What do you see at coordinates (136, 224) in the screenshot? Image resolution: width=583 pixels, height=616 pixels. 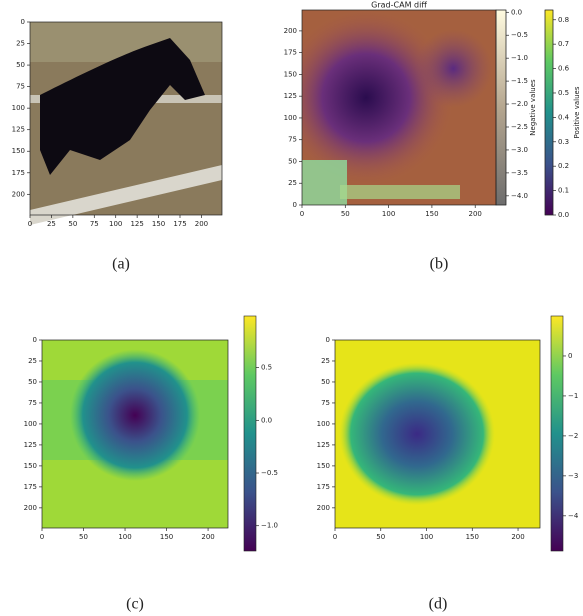 I see `x-tick-label: 125` at bounding box center [136, 224].